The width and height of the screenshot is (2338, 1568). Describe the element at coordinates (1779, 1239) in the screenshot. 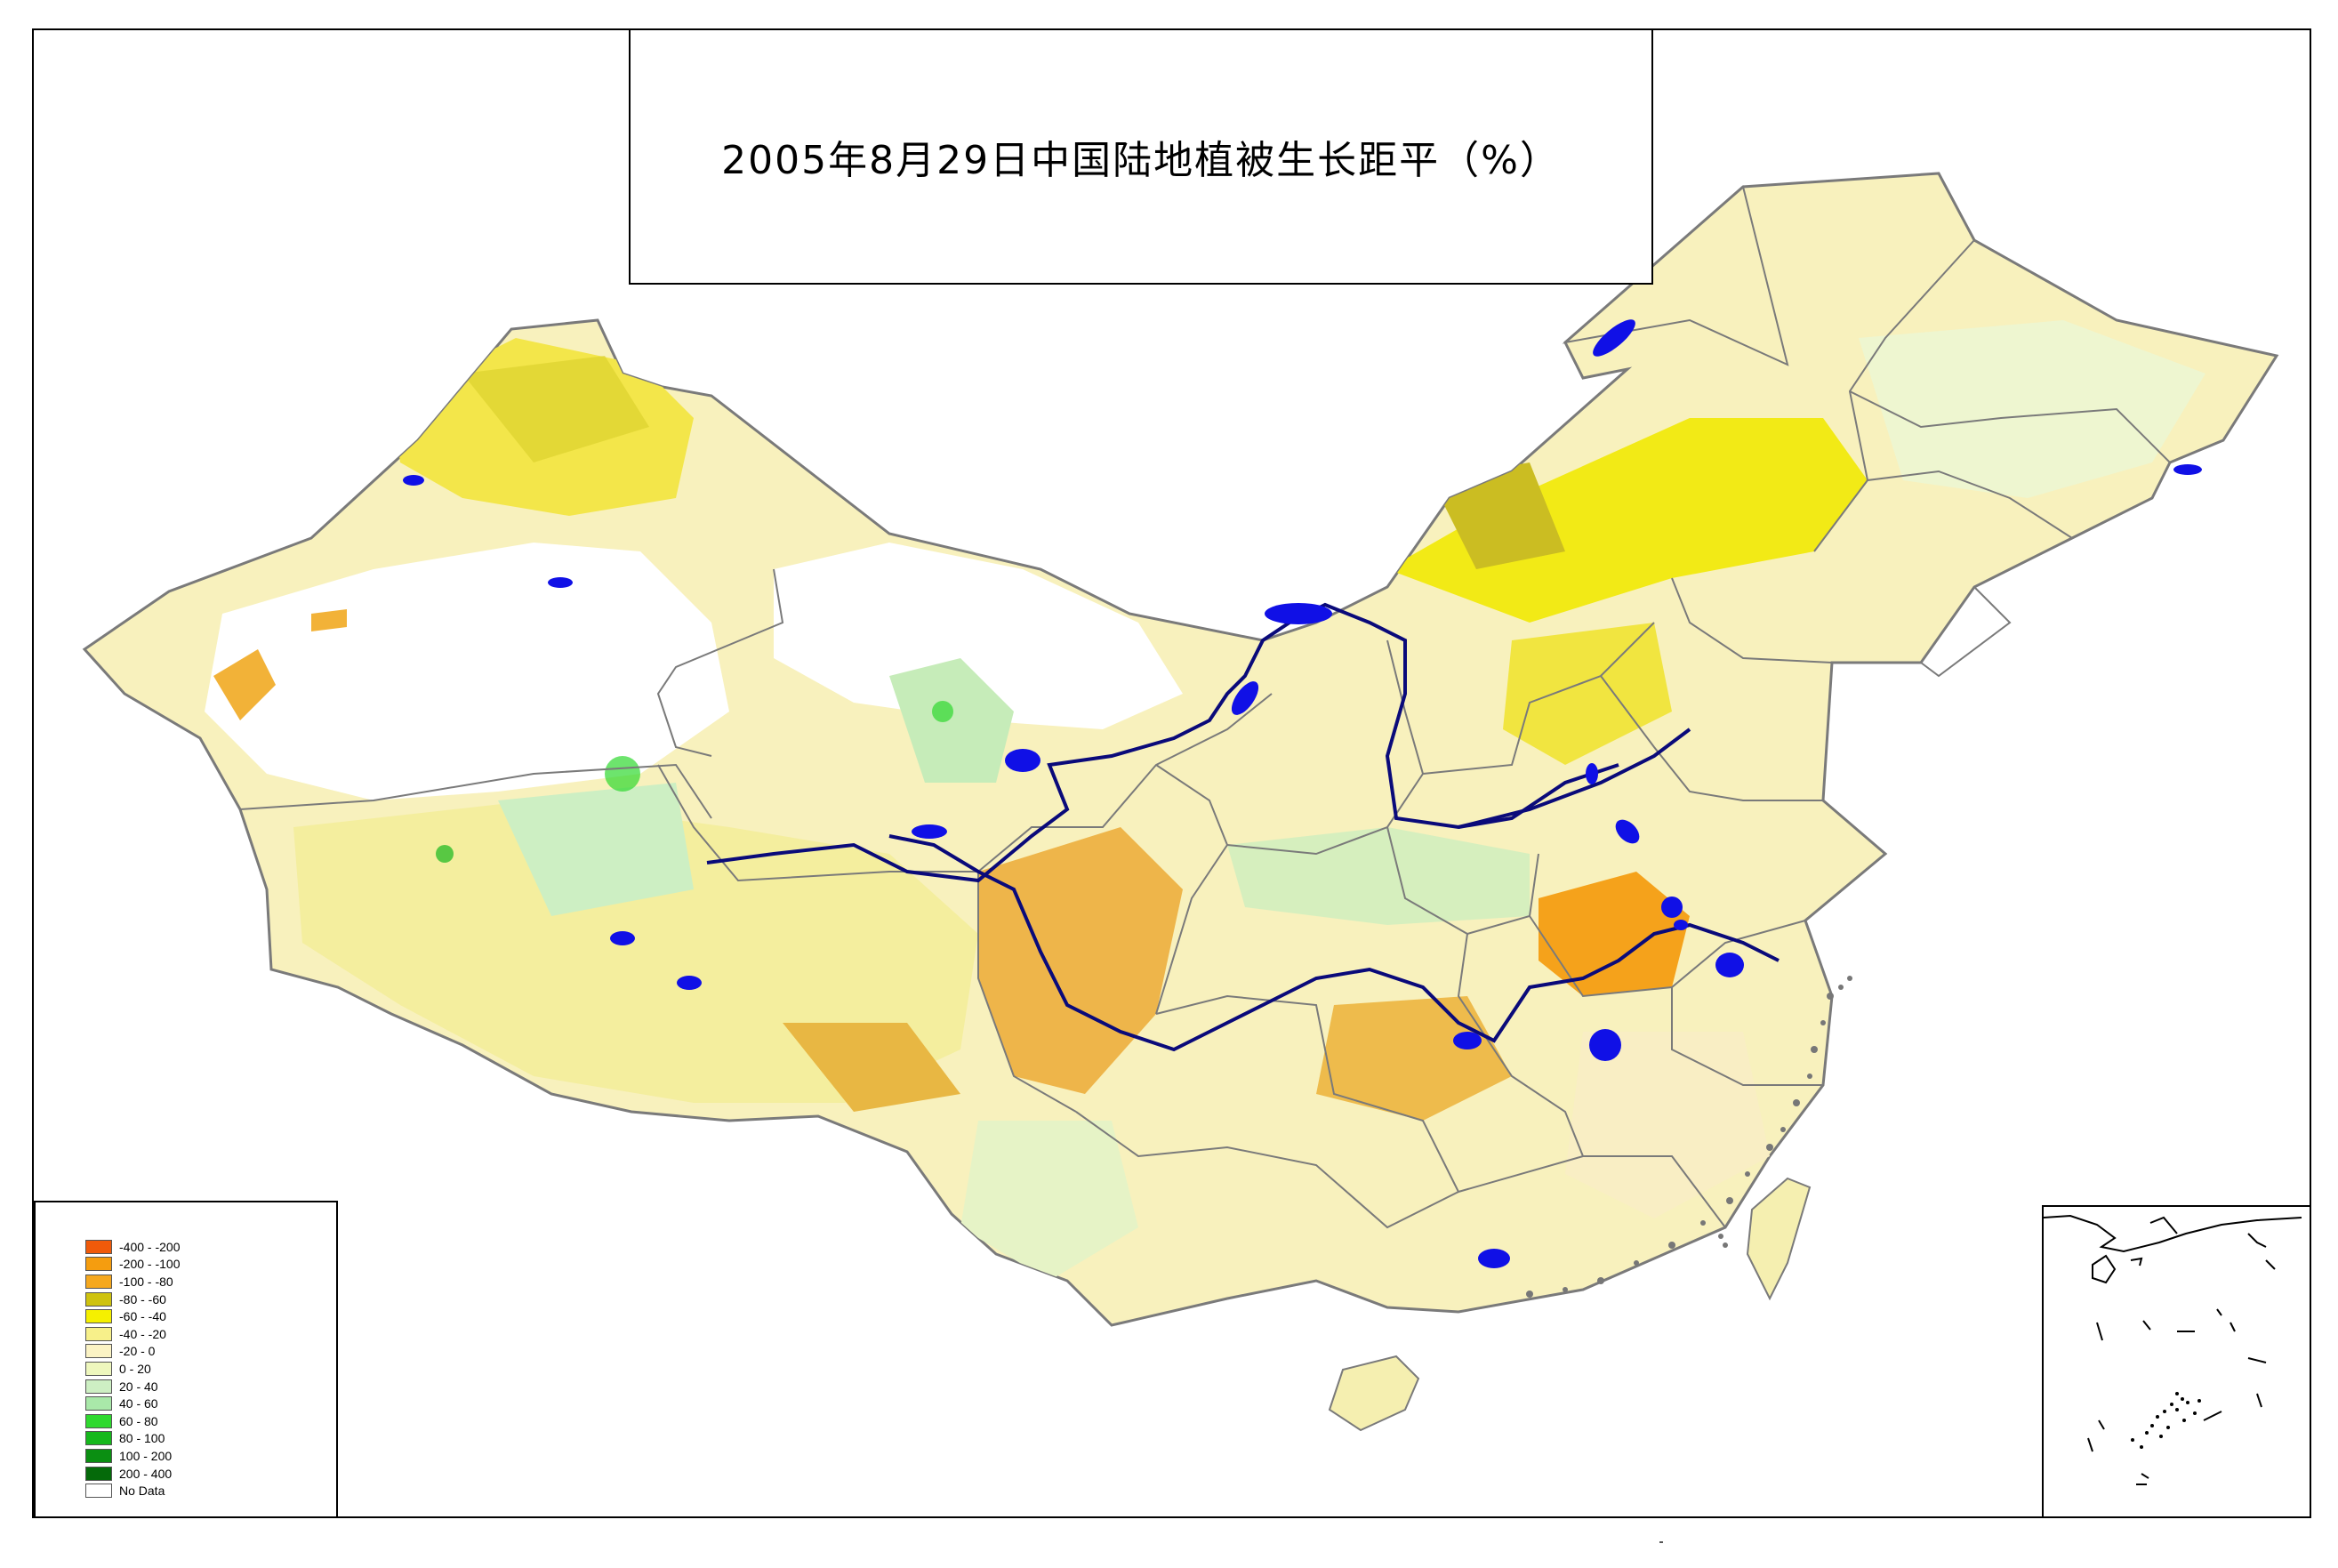

I see `taiwan-island` at that location.